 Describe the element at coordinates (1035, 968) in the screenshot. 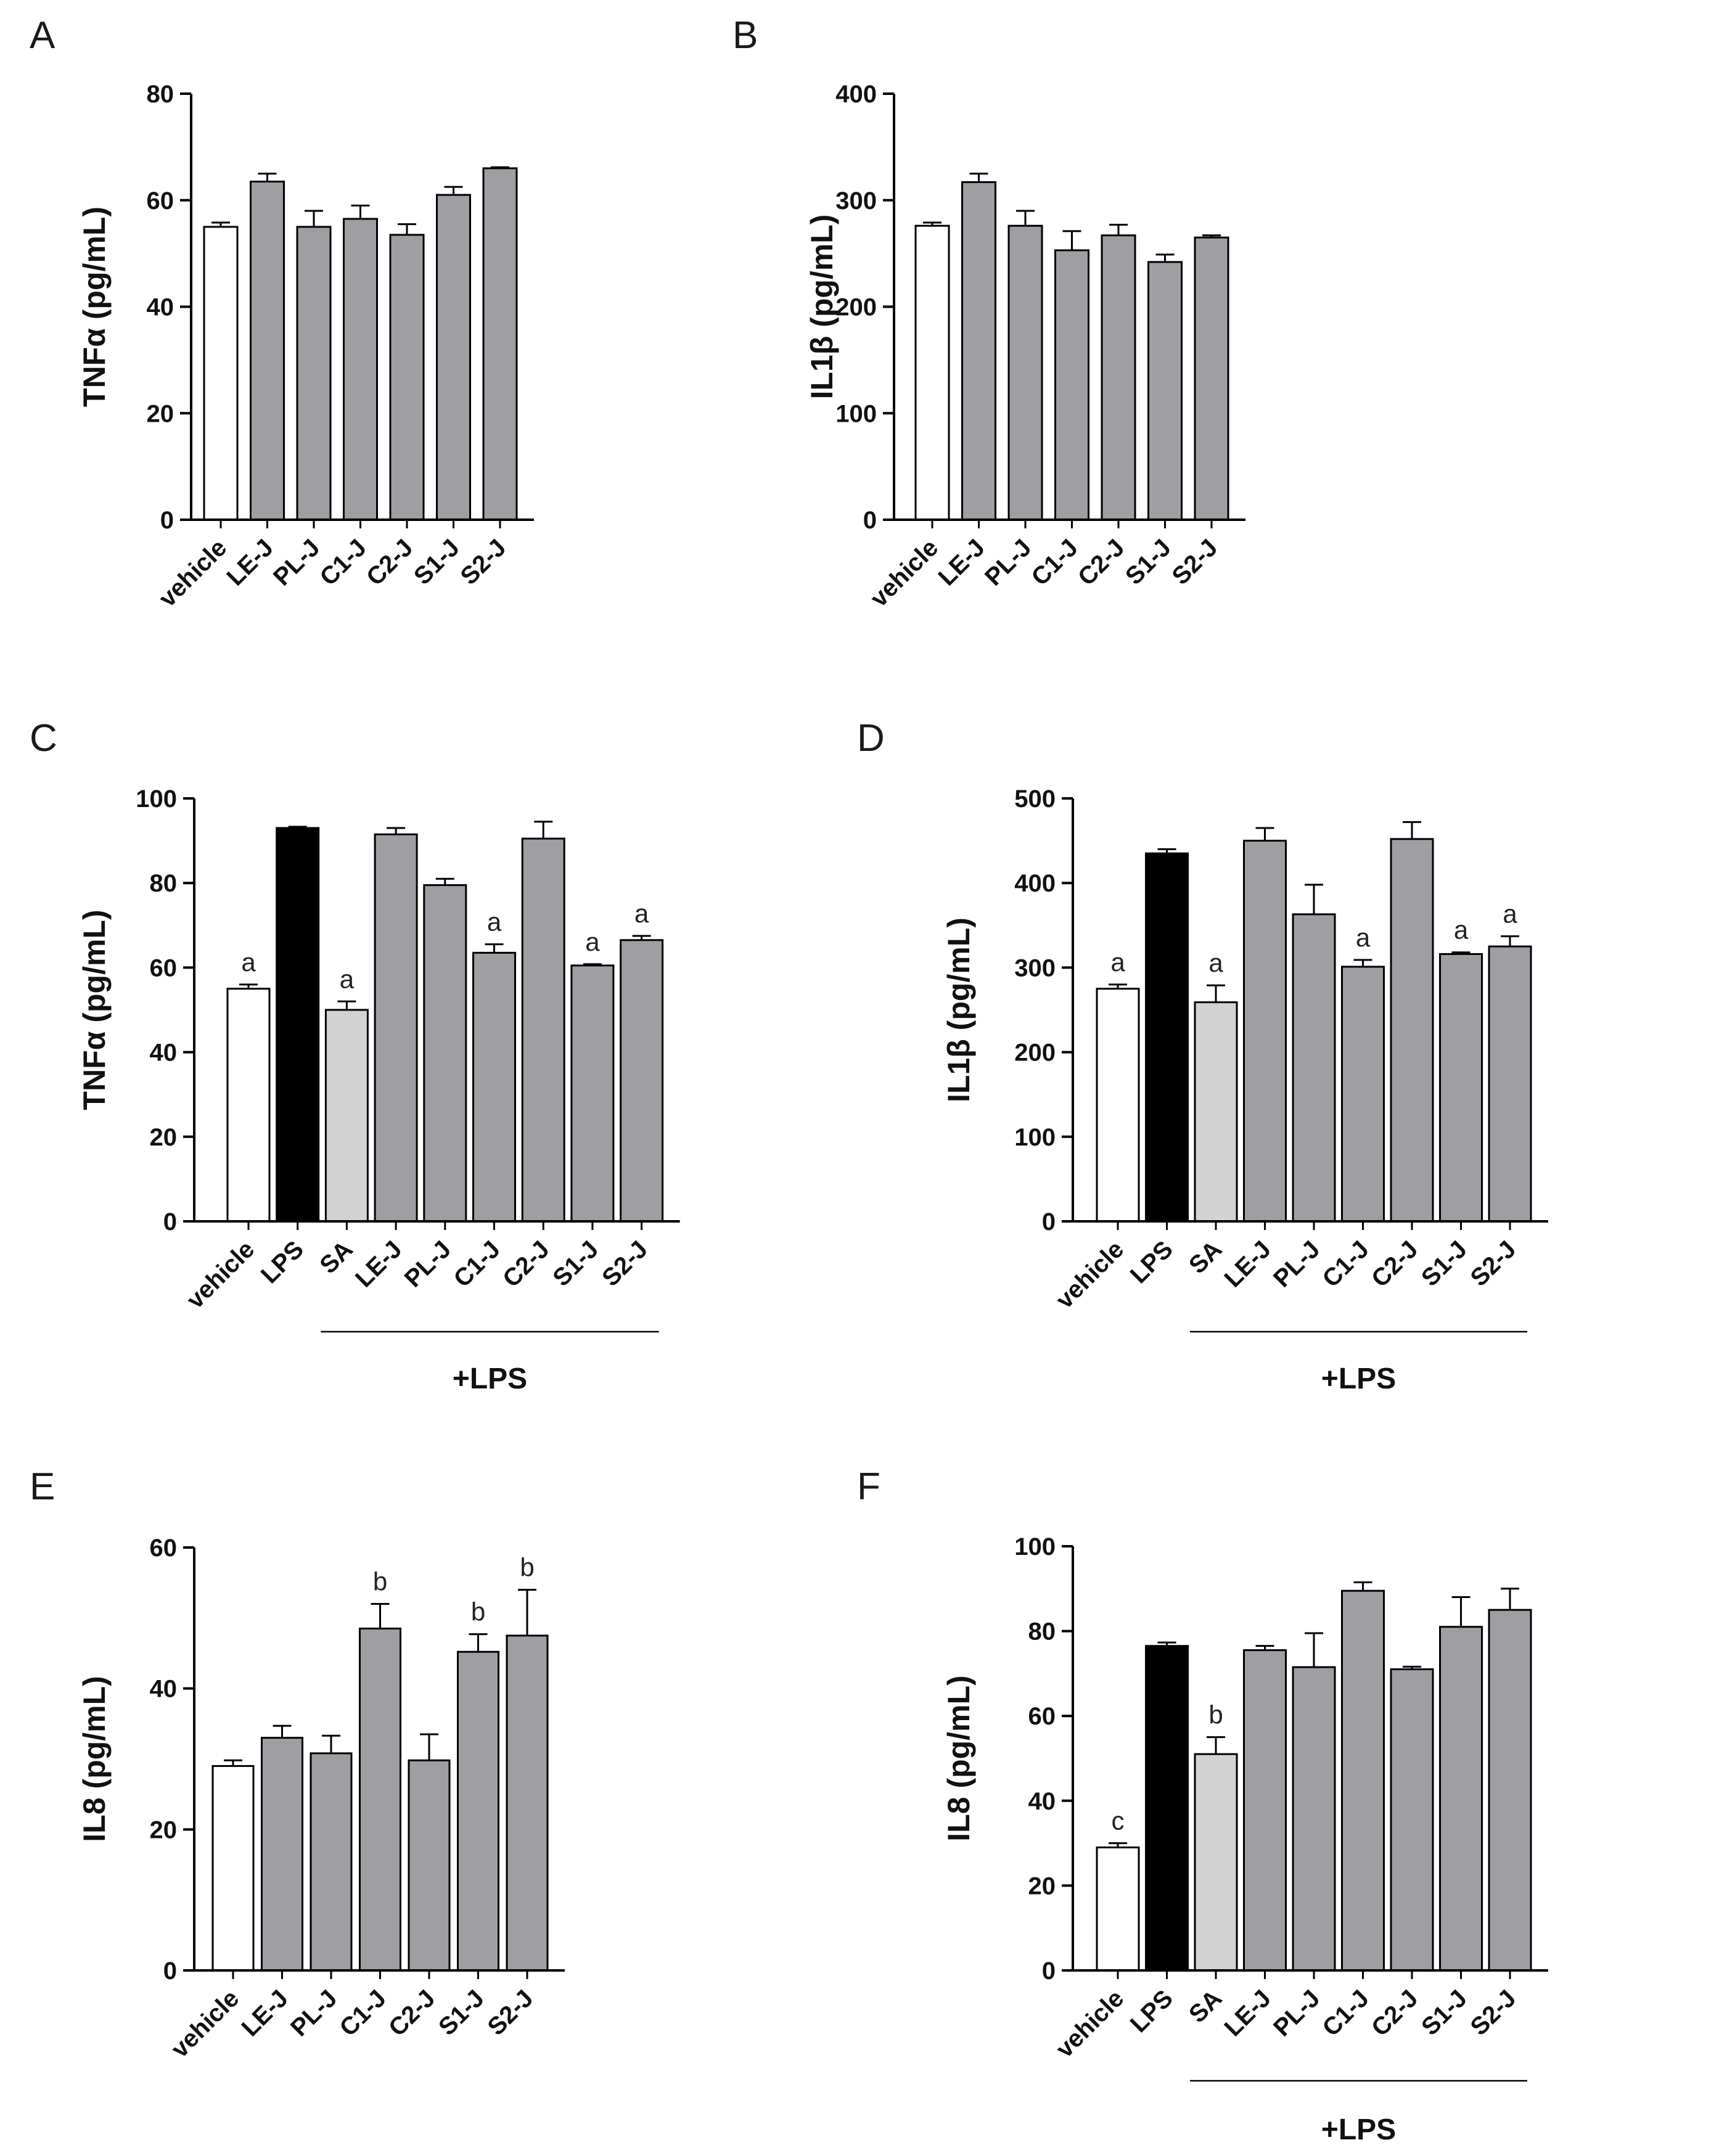

I see `y-tick-label: 300` at that location.